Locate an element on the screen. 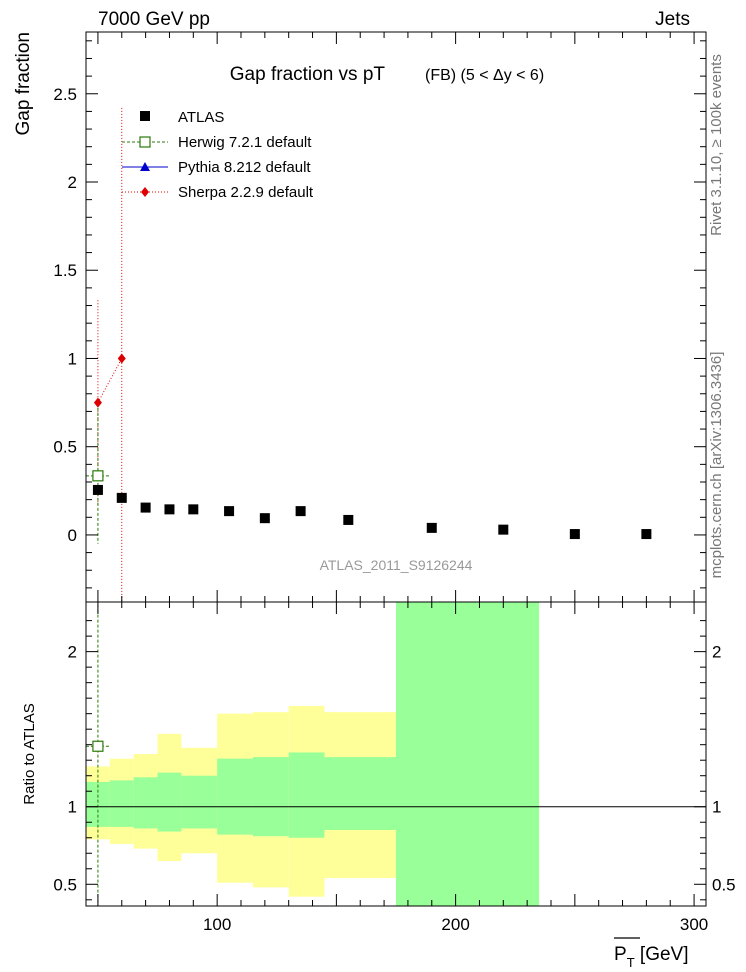  legend-atlas-label: ATLAS is located at coordinates (201, 117).